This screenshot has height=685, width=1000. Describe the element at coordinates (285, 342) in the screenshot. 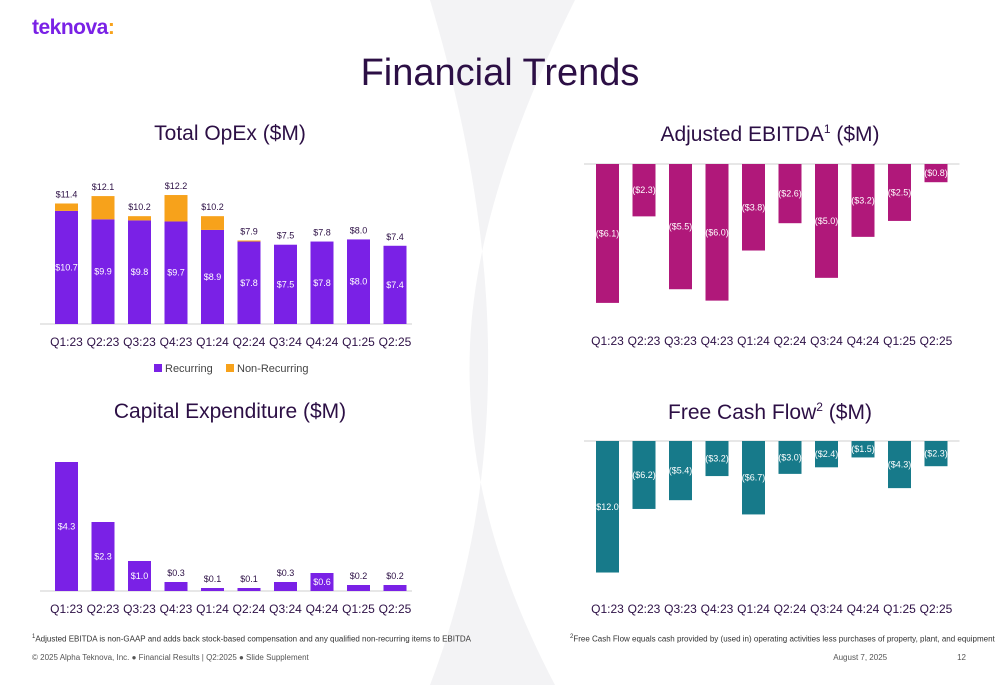

I see `opex-x-tick-6: Q3:24` at that location.